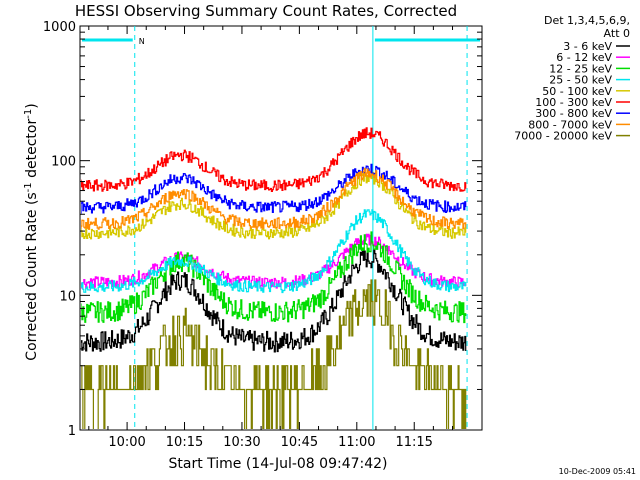 Image resolution: width=640 pixels, height=480 pixels. What do you see at coordinates (617, 33) in the screenshot?
I see `legend-header-line2: Att 0` at bounding box center [617, 33].